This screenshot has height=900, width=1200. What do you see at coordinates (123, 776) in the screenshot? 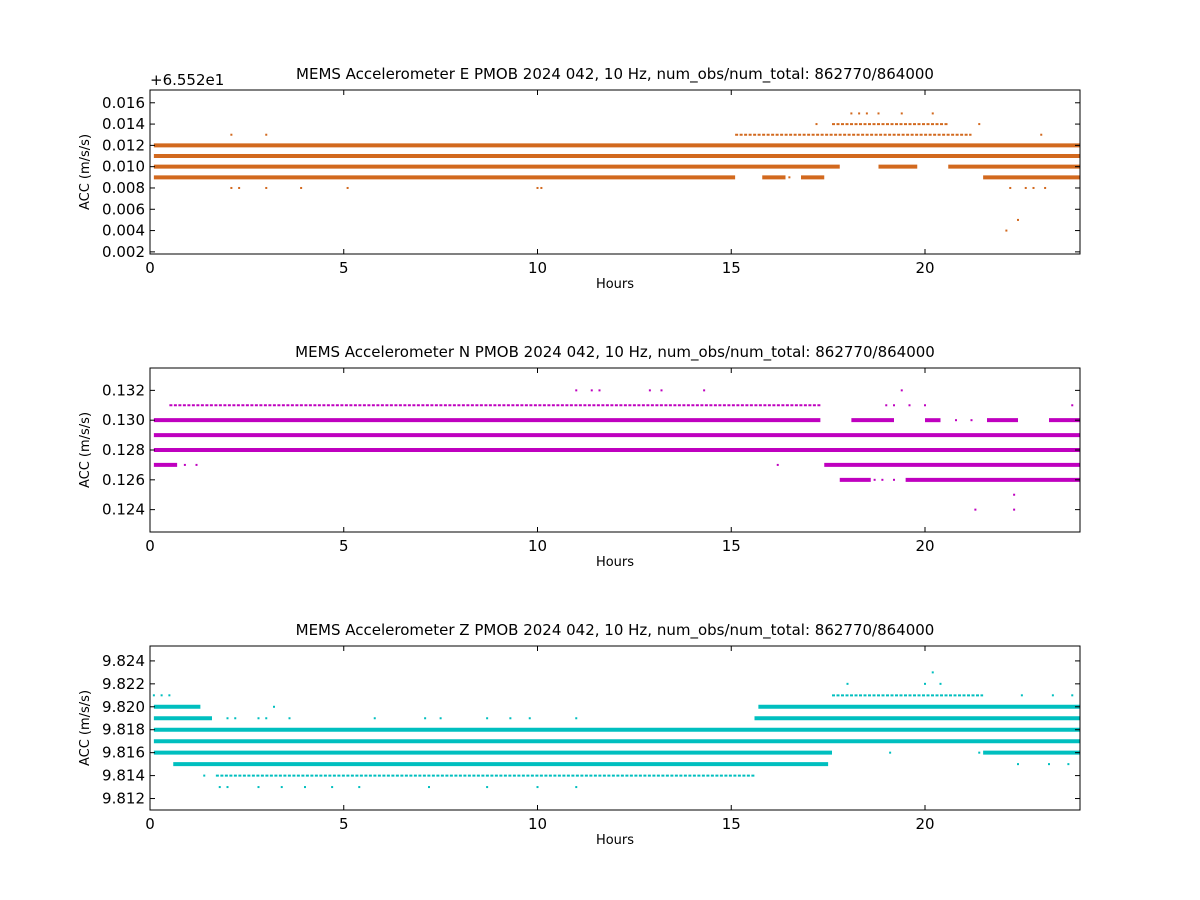
I see `y-tick-label: 9.814` at bounding box center [123, 776].